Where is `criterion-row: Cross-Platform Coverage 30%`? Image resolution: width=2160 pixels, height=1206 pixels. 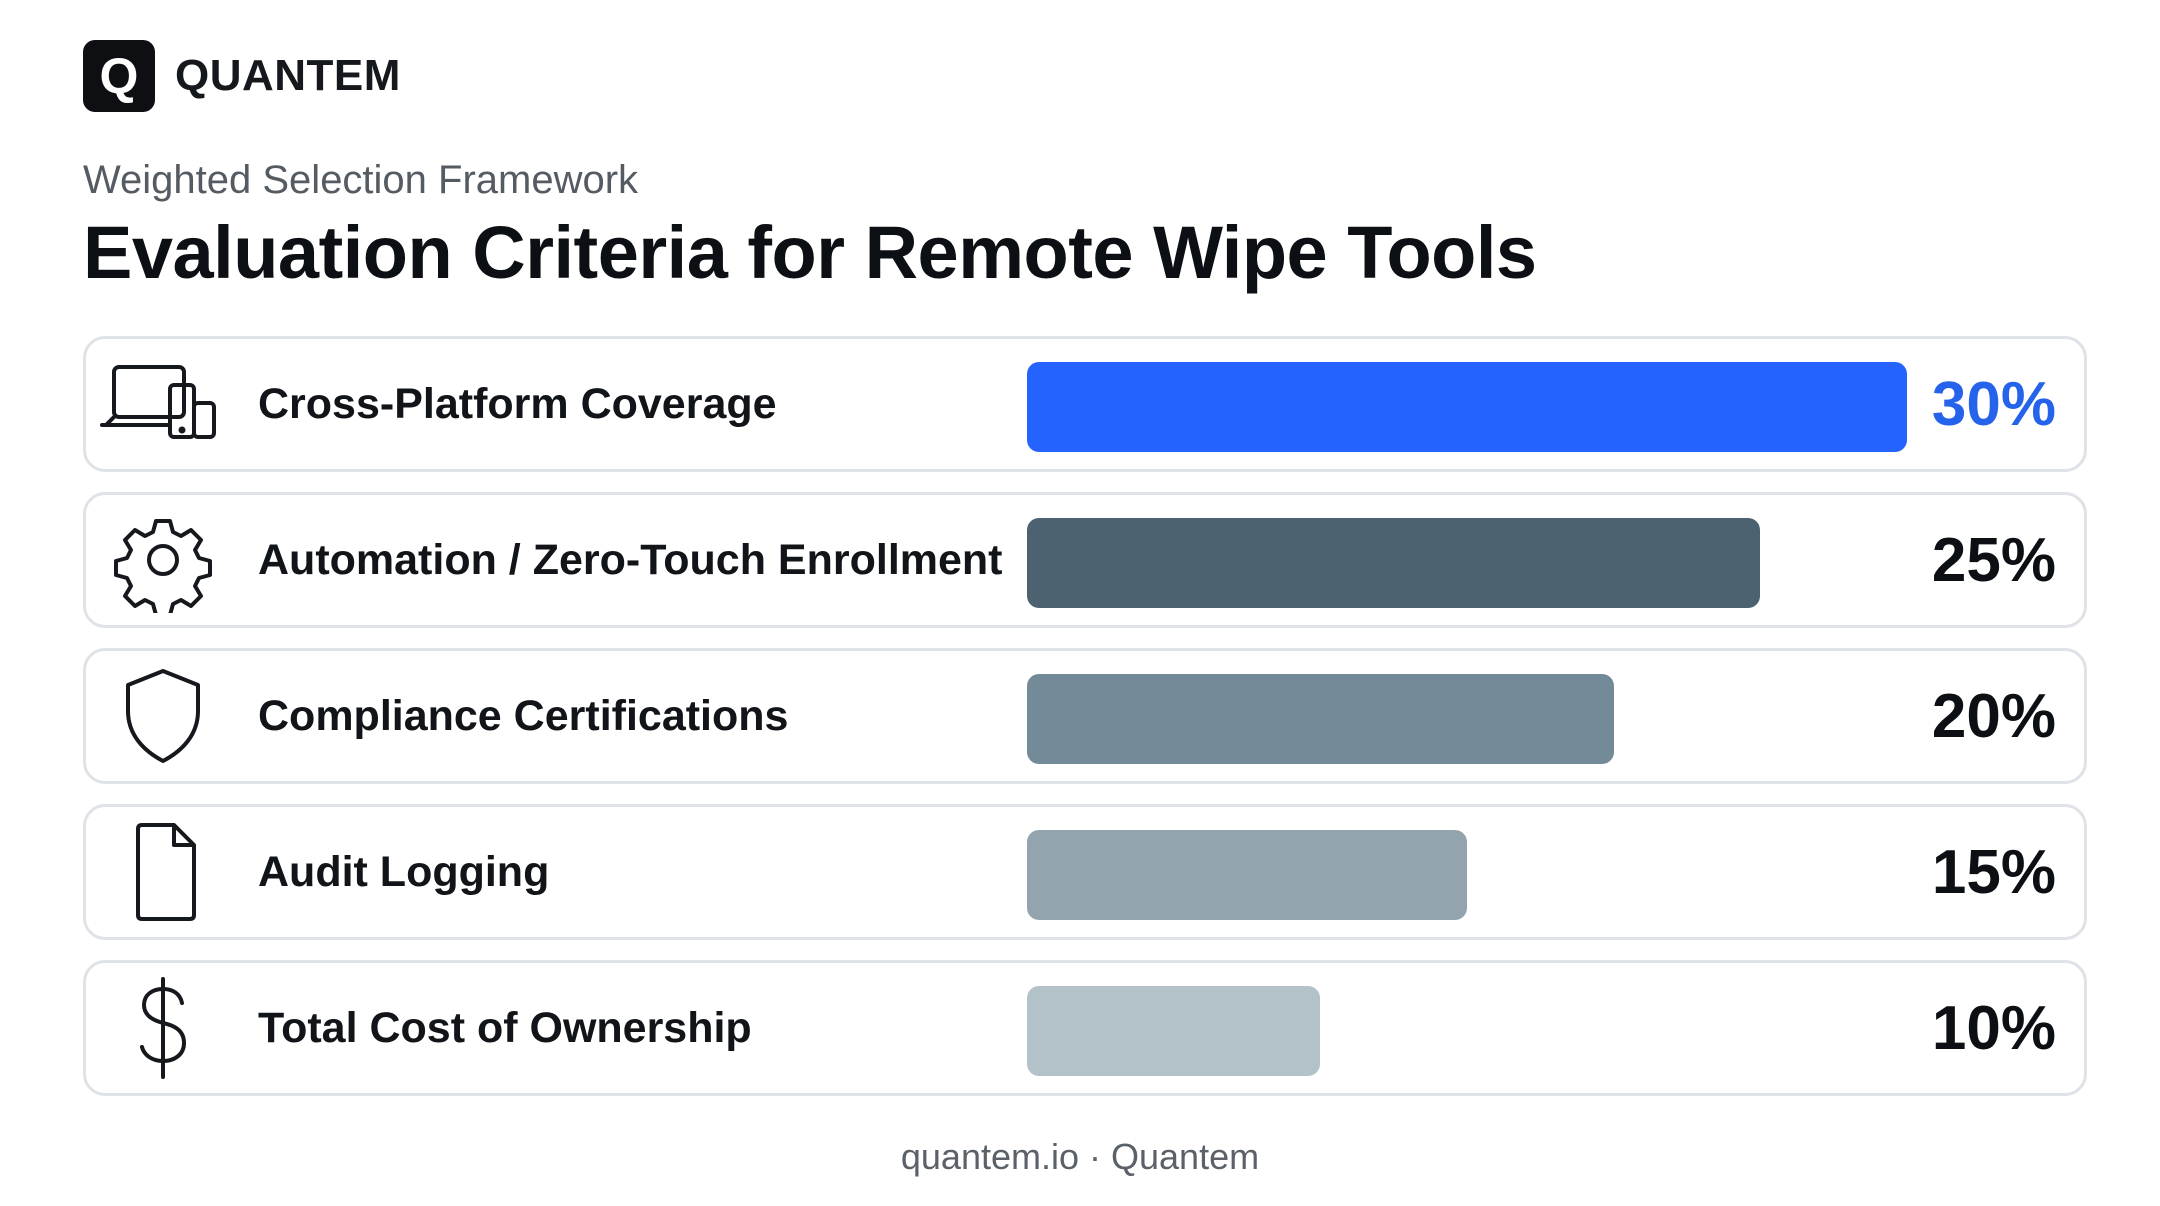
criterion-row: Cross-Platform Coverage 30% is located at coordinates (1085, 404).